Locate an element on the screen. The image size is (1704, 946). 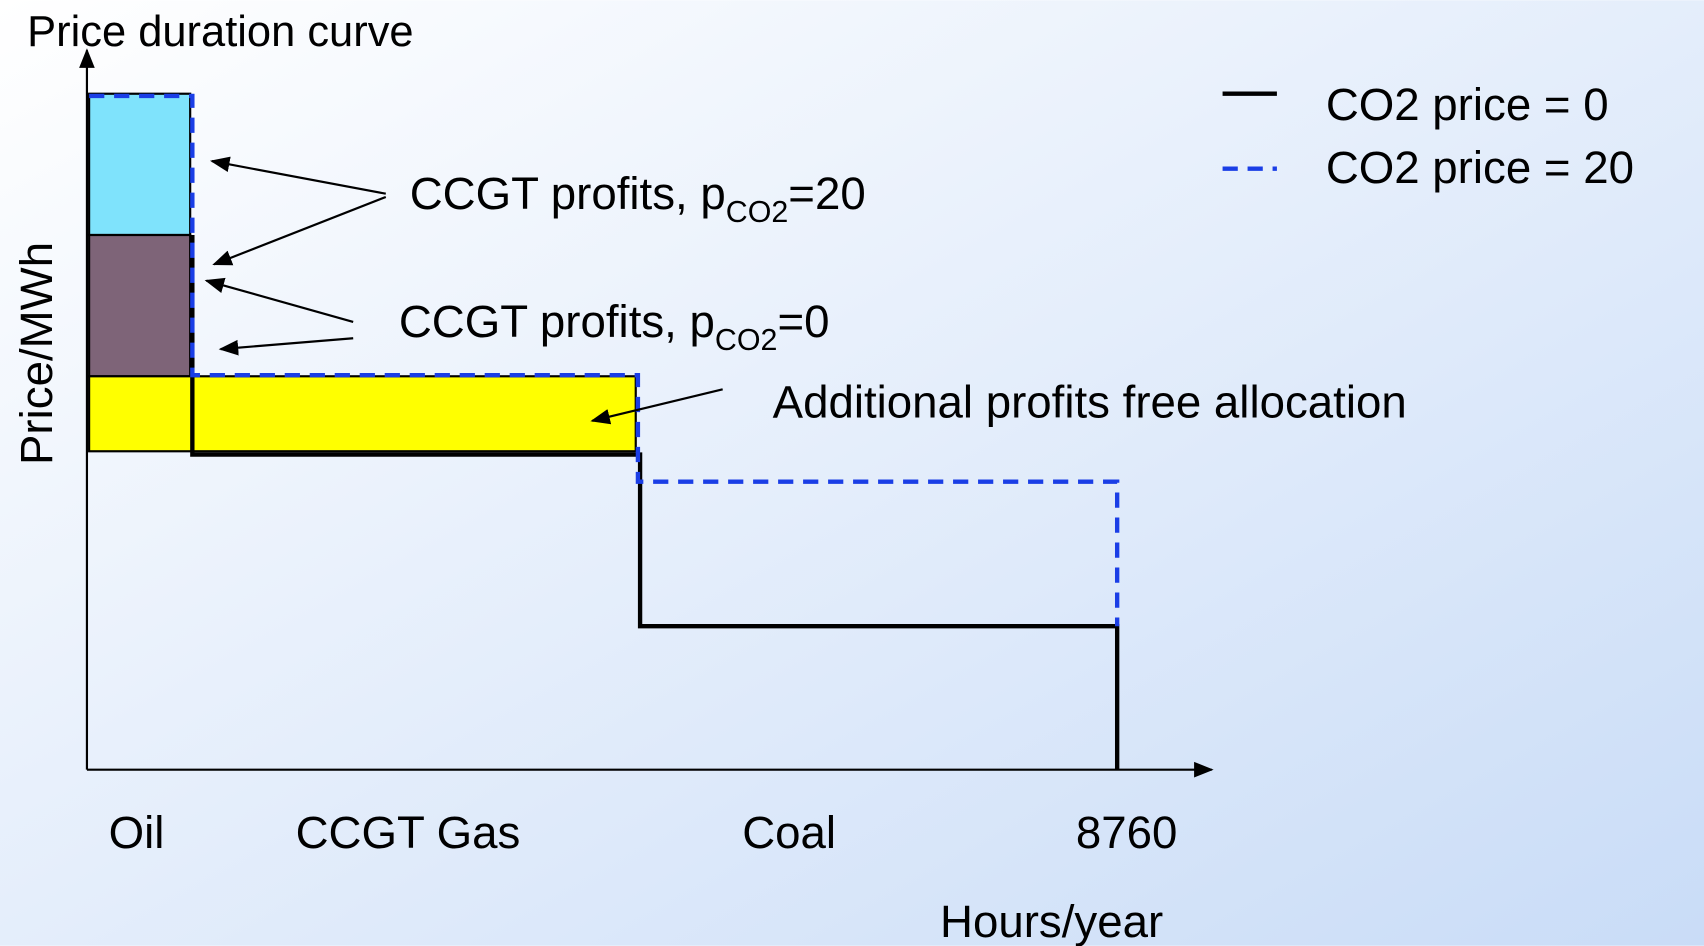
annotation-suffix: =20 is located at coordinates (826, 193).